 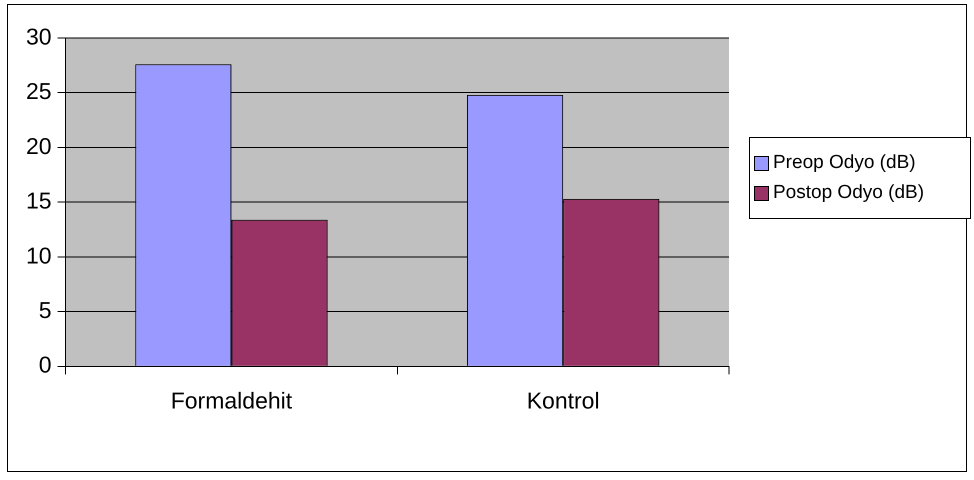 I want to click on x-tick-label: Kontrol, so click(x=563, y=401).